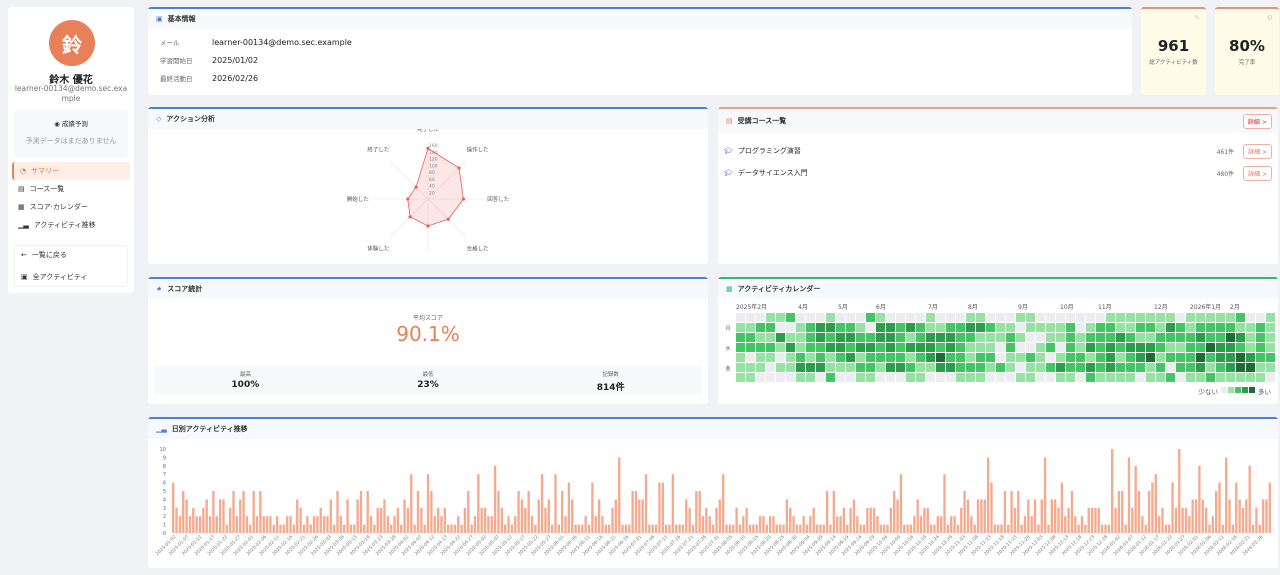  What do you see at coordinates (1247, 63) in the screenshot?
I see `stat-label: 完了率` at bounding box center [1247, 63].